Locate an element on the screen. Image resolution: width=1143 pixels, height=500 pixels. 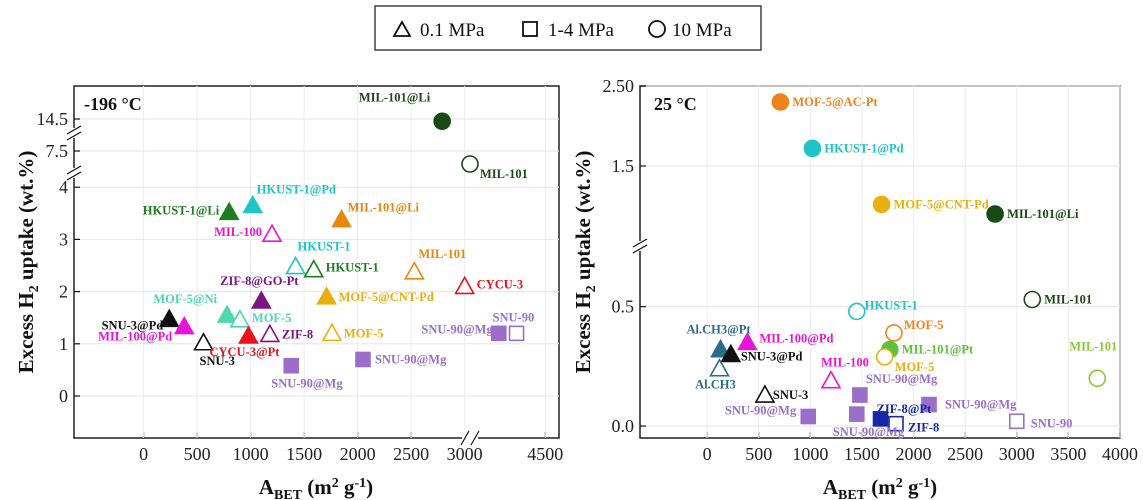
data-point-mof-5-ni is located at coordinates (227, 313).